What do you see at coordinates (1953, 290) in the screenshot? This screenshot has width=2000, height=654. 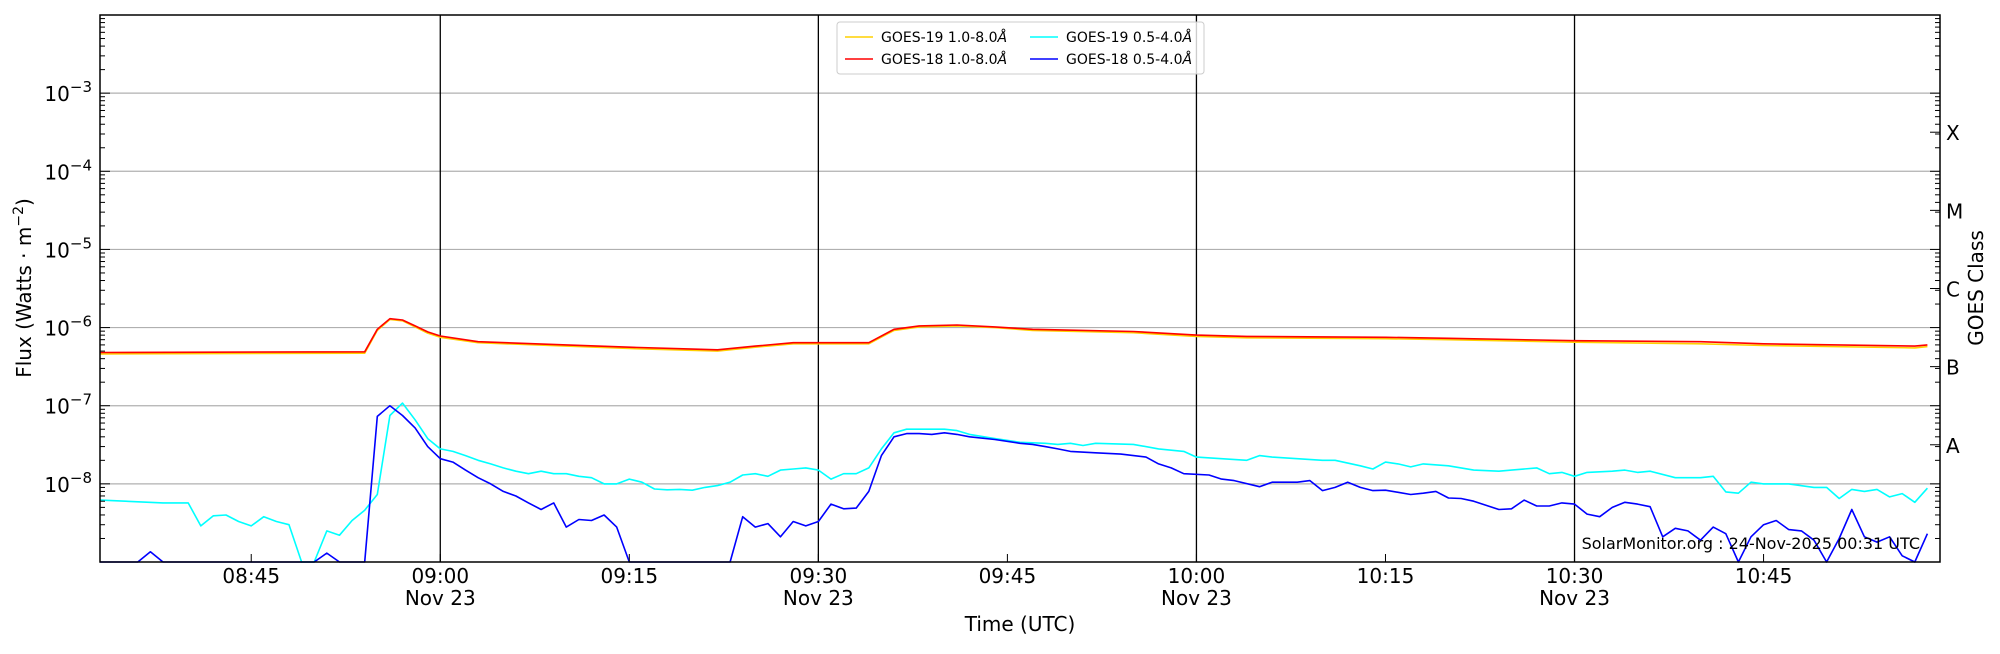 I see `goes-class-label: C` at bounding box center [1953, 290].